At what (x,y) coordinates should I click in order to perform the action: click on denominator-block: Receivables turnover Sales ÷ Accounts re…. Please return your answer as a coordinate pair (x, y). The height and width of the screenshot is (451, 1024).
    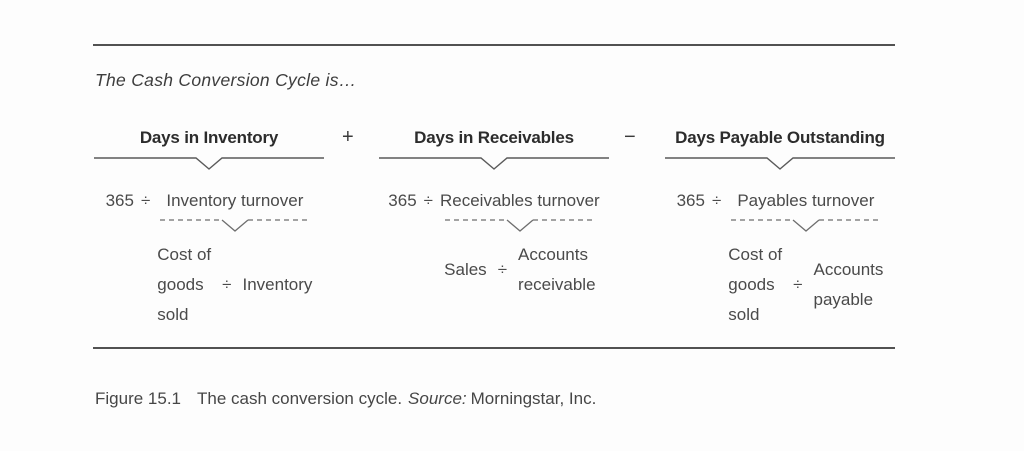
    Looking at the image, I should click on (520, 245).